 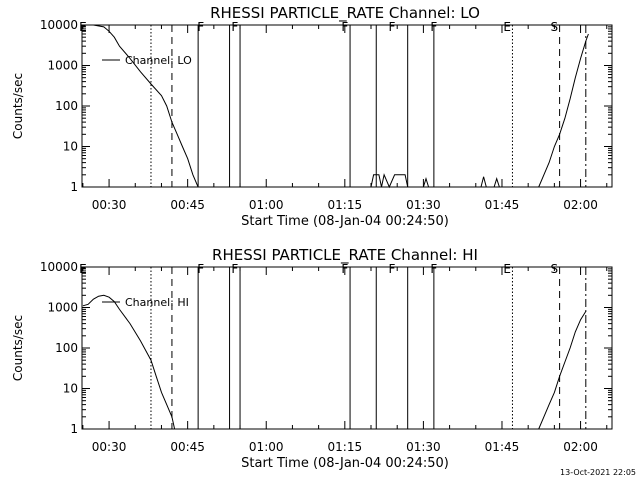 I want to click on chart-title: RHESSI PARTICLE_RATE Channel: LO, so click(x=345, y=13).